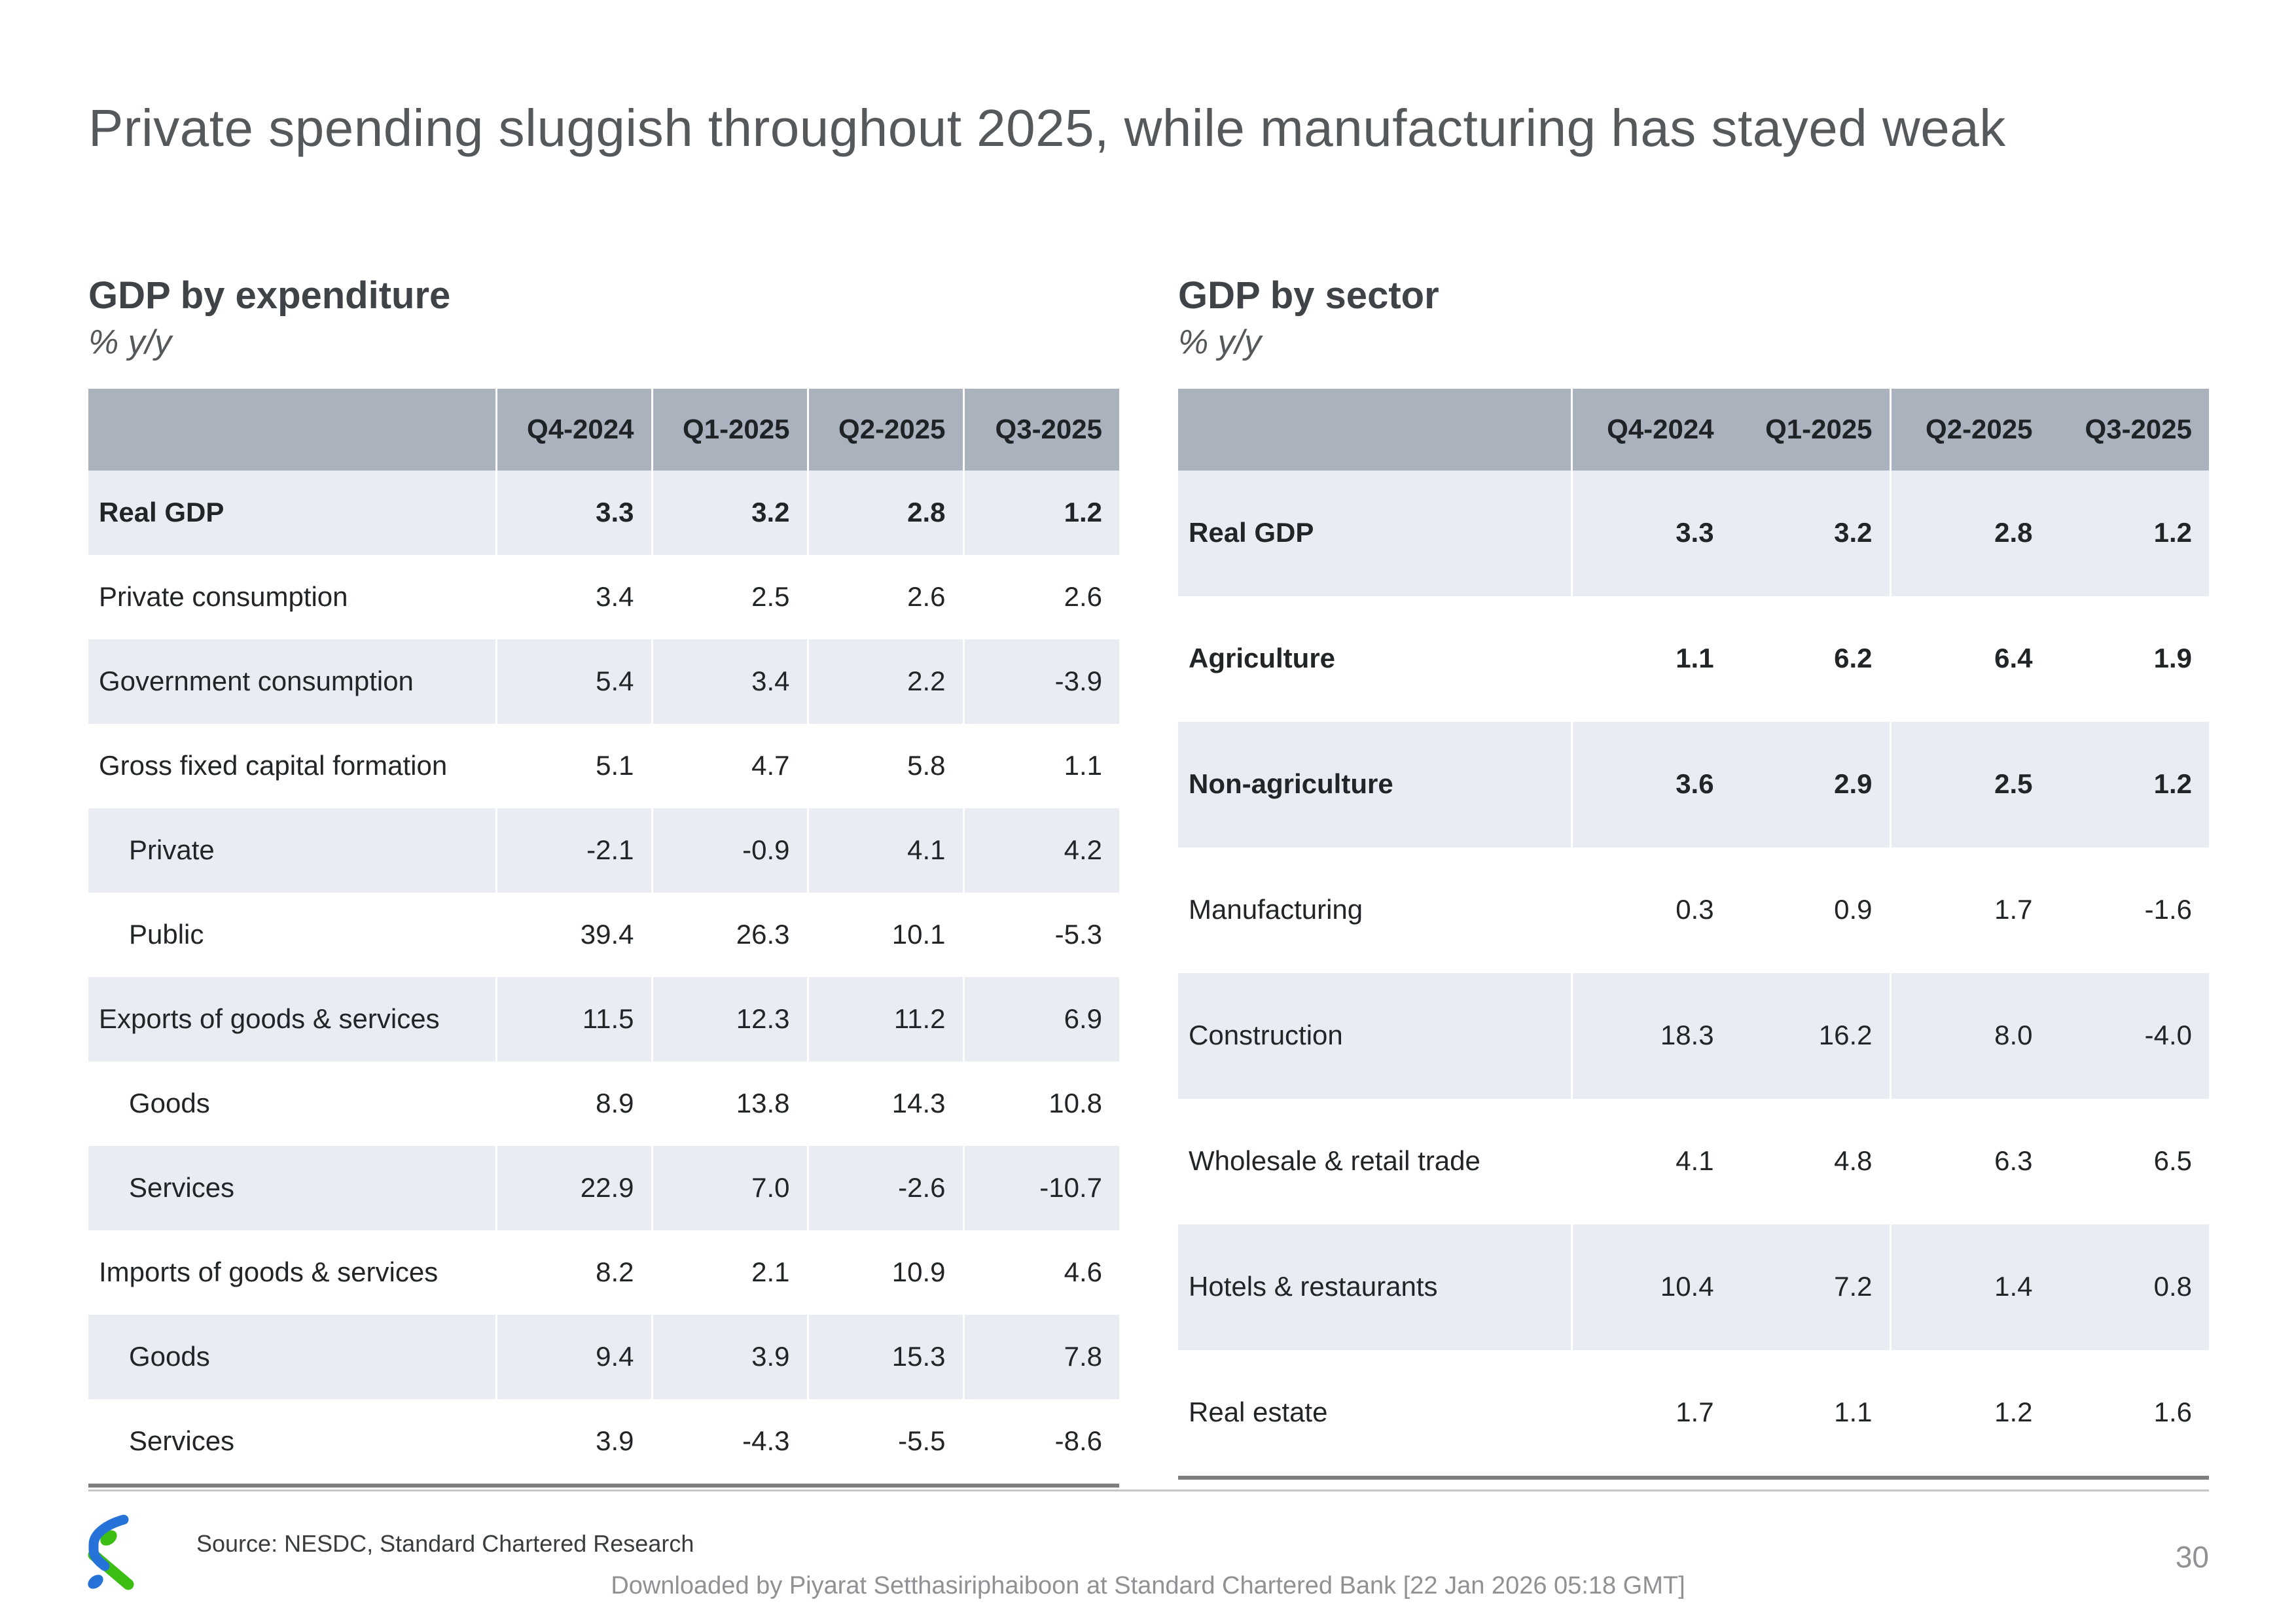 This screenshot has height=1623, width=2296. I want to click on table-row: Construction 18.3 16.2 8.0 -4.0, so click(1694, 1035).